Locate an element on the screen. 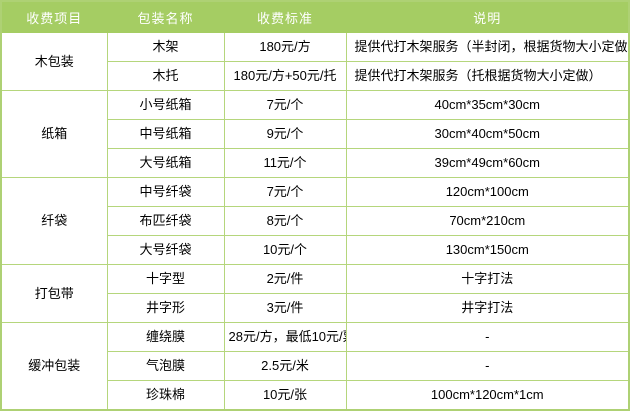 This screenshot has height=412, width=630. table-row: 大号纸箱 11元/个 39cm*49cm*60cm is located at coordinates (315, 163).